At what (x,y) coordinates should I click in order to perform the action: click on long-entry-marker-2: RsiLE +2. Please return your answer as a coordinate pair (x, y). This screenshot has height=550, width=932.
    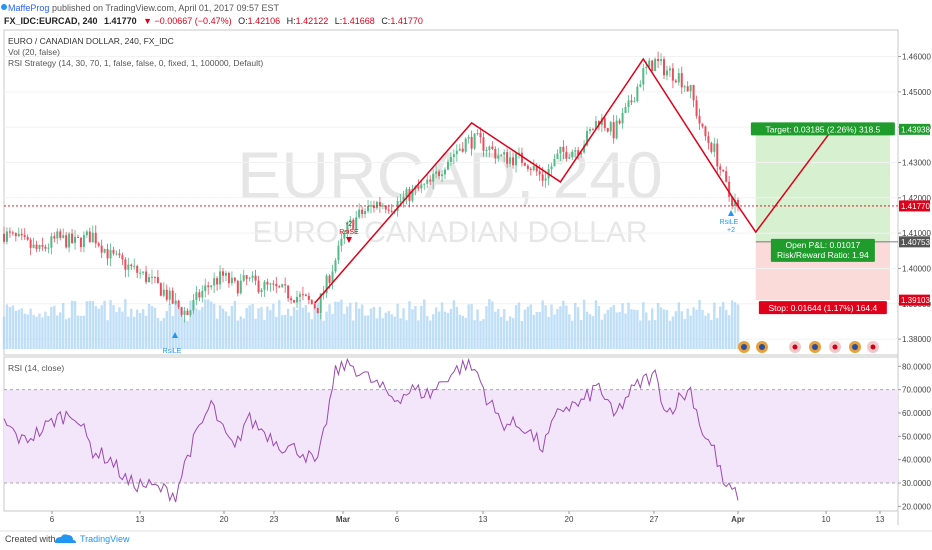
    Looking at the image, I should click on (729, 222).